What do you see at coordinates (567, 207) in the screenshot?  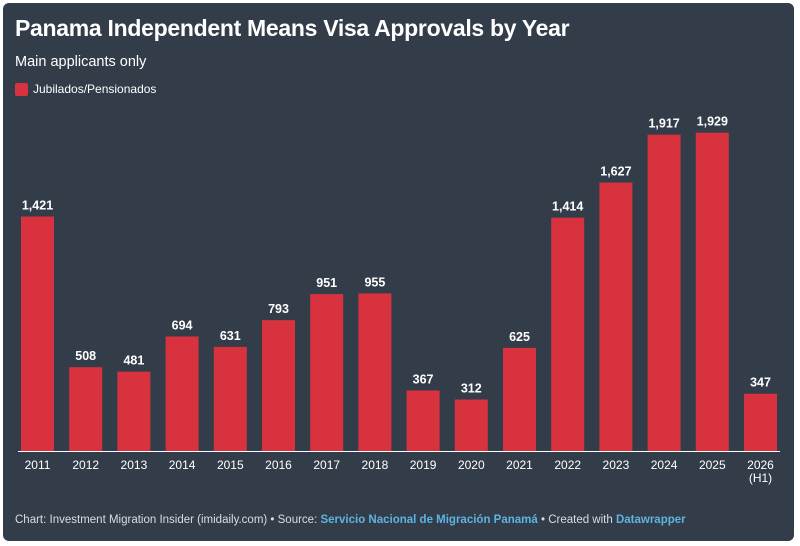 I see `data-label: 1,414` at bounding box center [567, 207].